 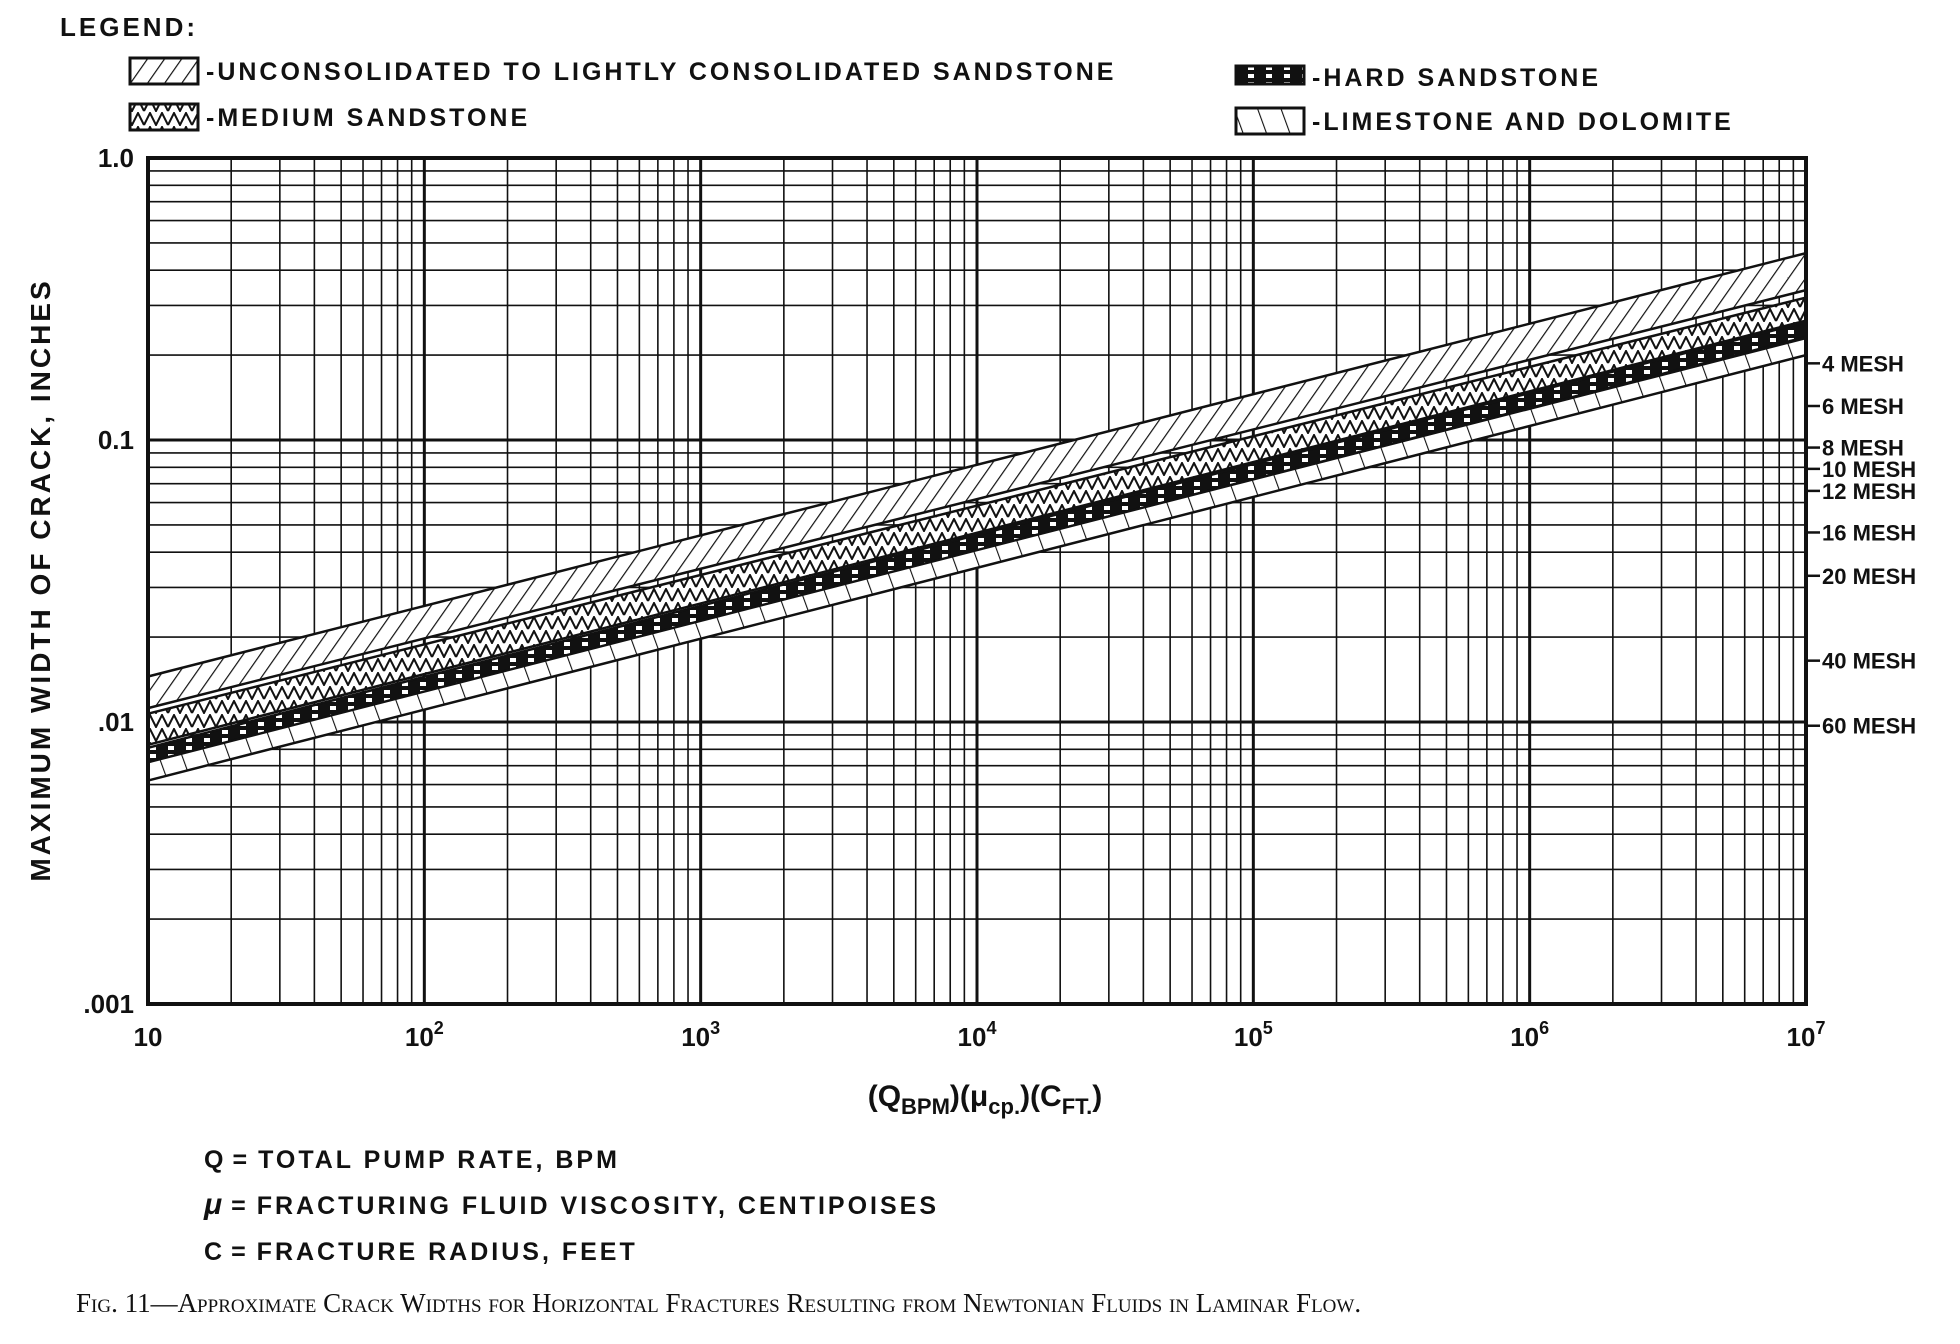 I want to click on y-axis-title: MAXIMUM WIDTH OF CRACK, INCHES, so click(x=40, y=579).